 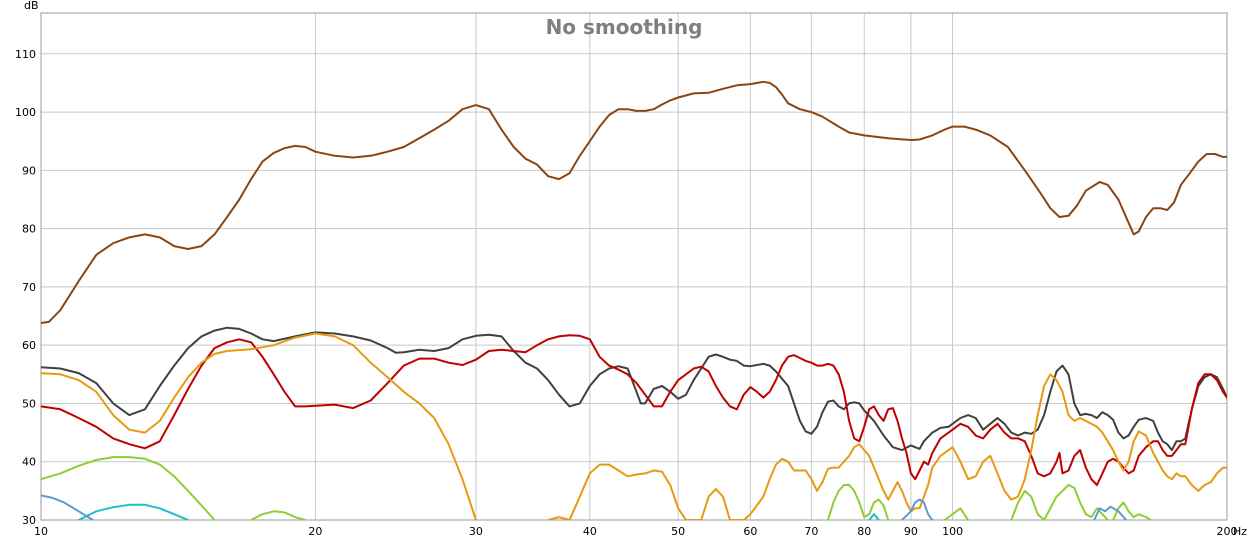 I want to click on x-tick-label: 80, so click(x=864, y=531).